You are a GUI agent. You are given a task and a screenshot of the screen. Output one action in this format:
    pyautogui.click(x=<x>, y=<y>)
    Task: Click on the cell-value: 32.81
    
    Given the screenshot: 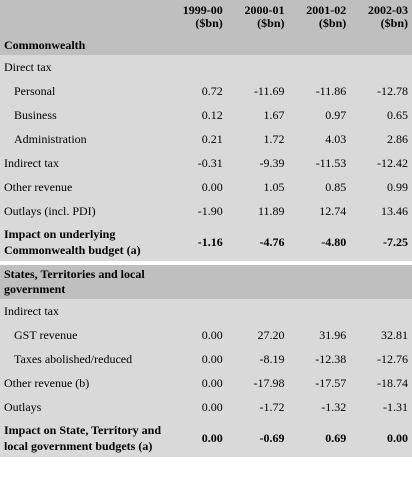 What is the action you would take?
    pyautogui.click(x=381, y=335)
    